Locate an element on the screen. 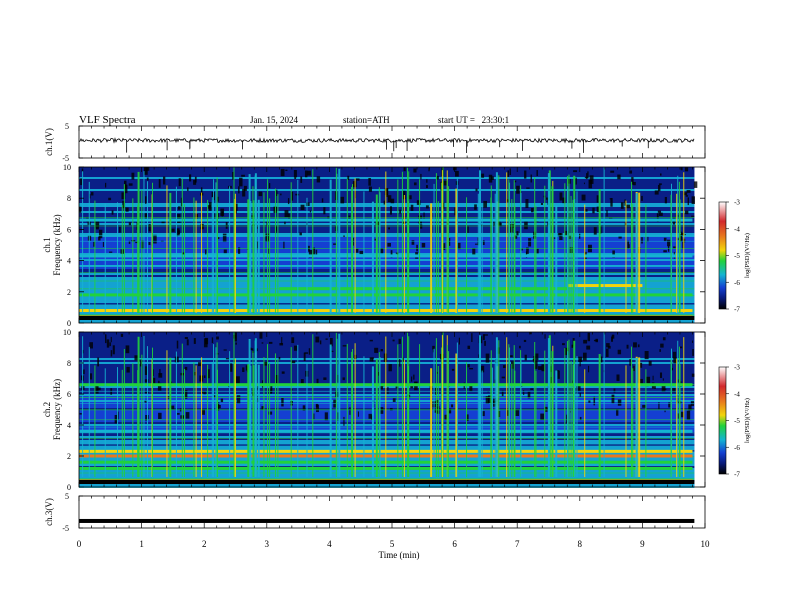 Image resolution: width=792 pixels, height=612 pixels. x-tick-label: 1 is located at coordinates (141, 544).